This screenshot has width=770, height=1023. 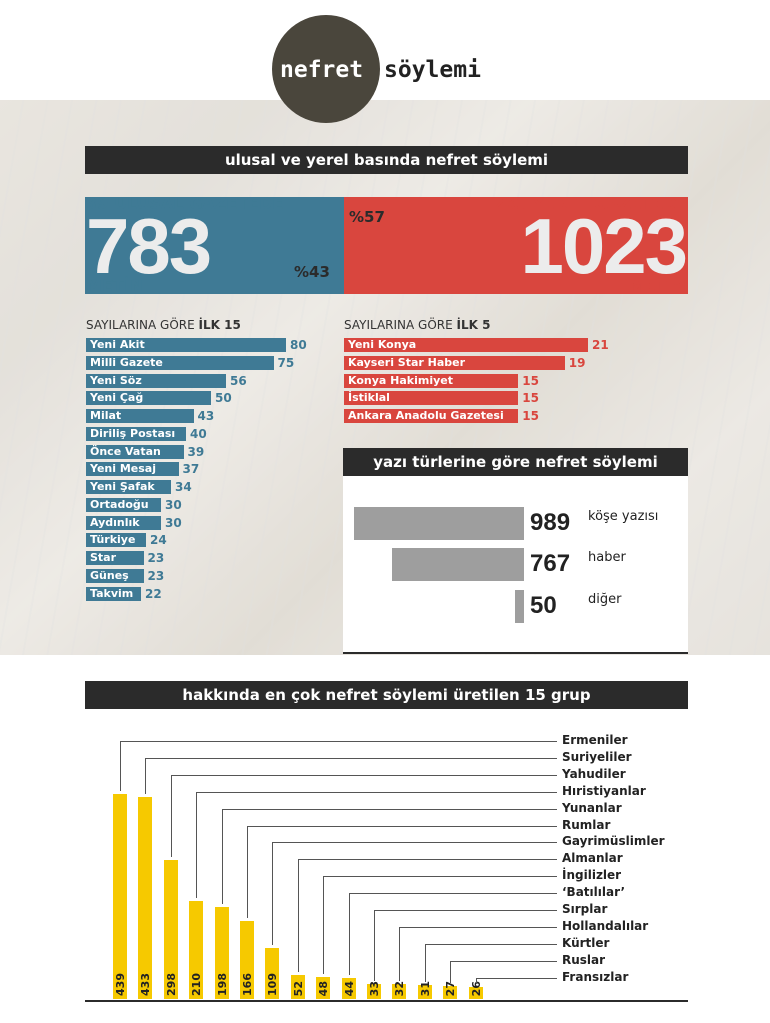 What do you see at coordinates (132, 469) in the screenshot?
I see `top15-bar: Yeni Mesaj` at bounding box center [132, 469].